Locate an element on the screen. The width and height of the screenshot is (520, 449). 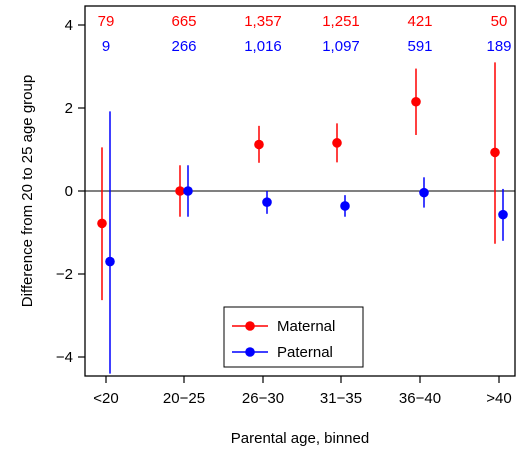
x-tick-label: 31−35 is located at coordinates (341, 398).